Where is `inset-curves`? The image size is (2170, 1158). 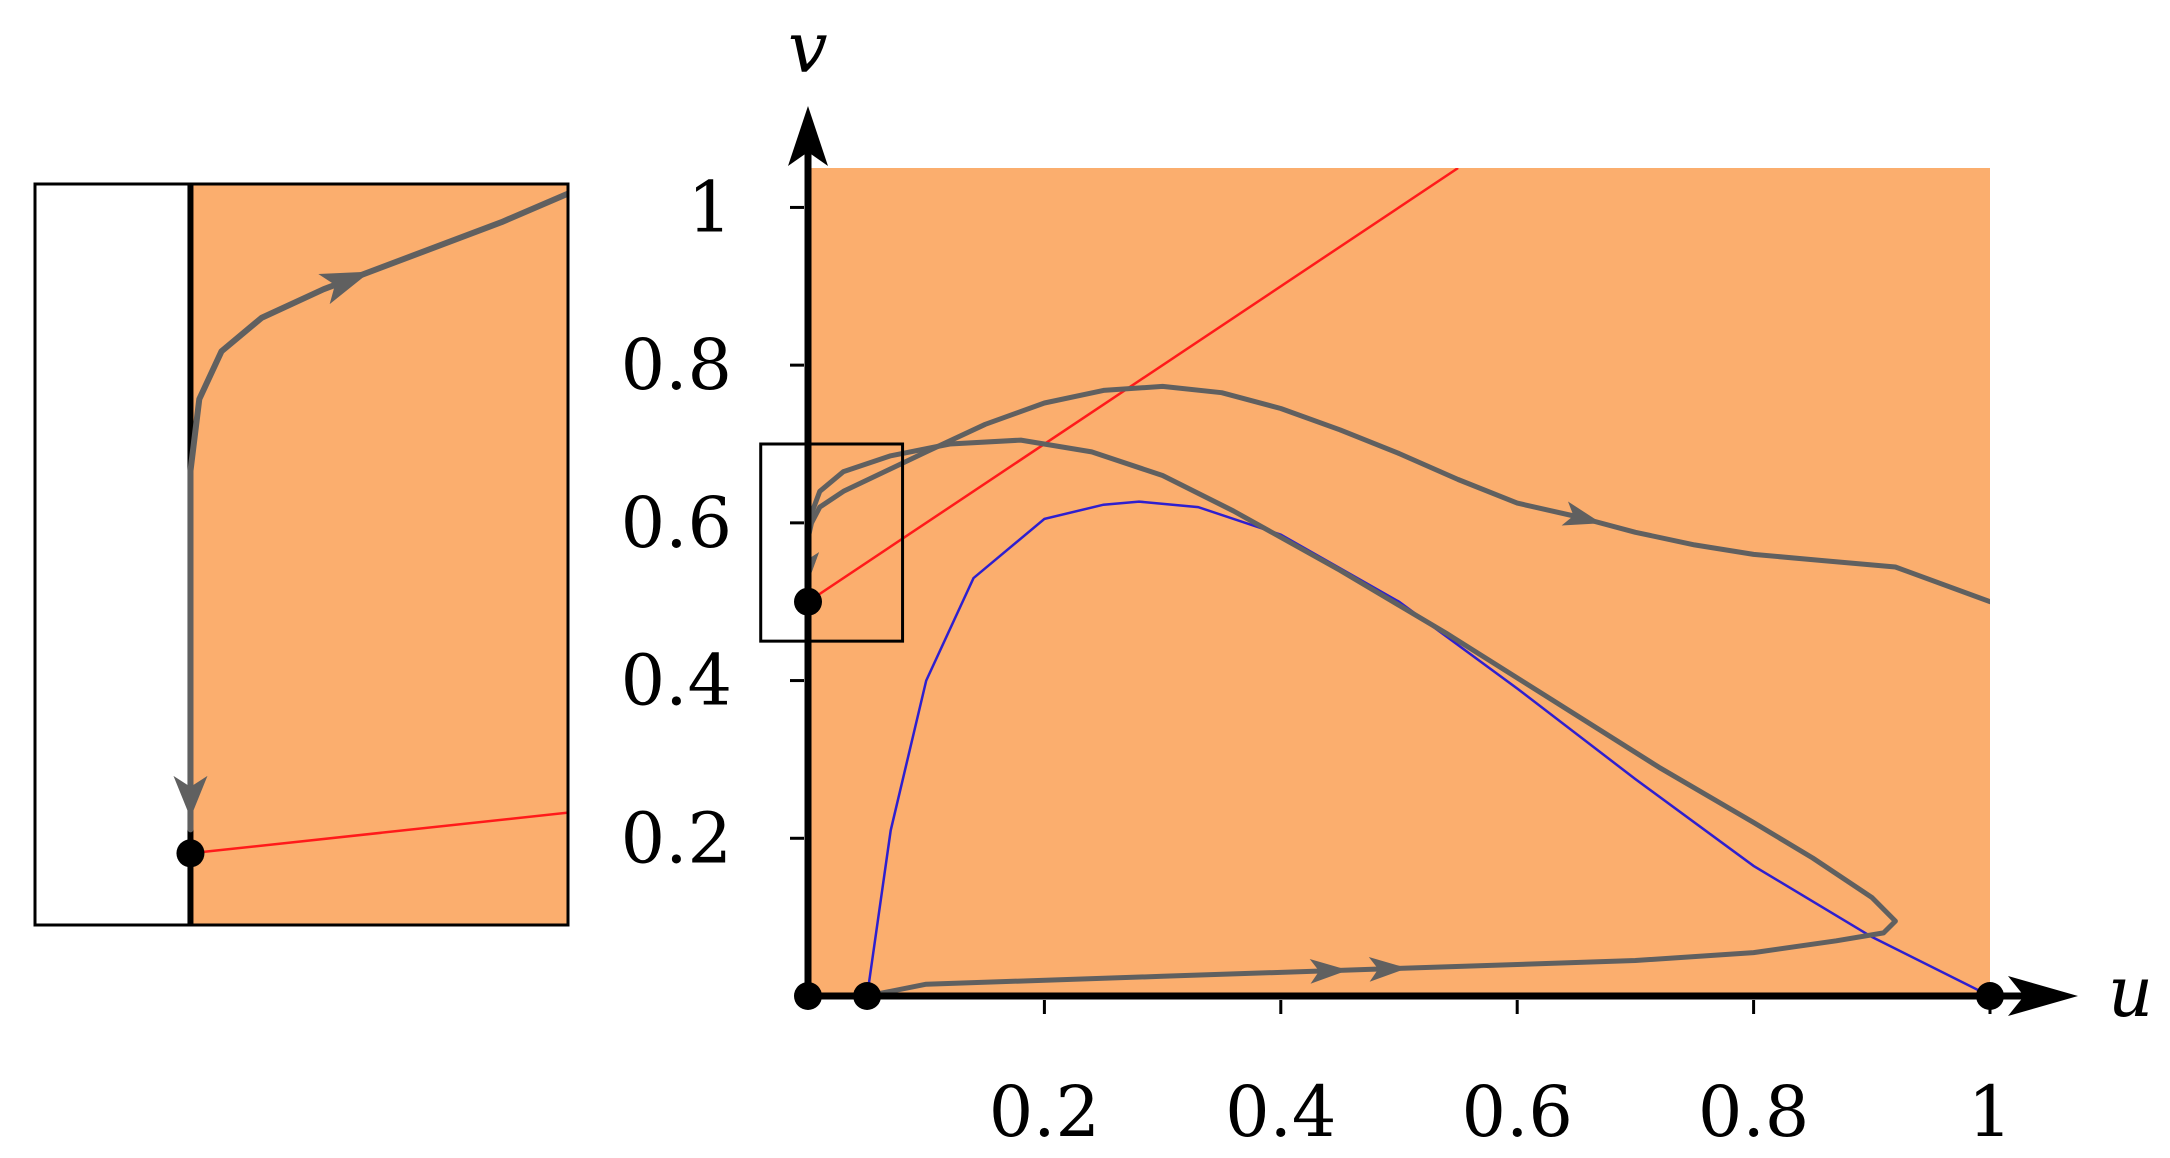
inset-curves is located at coordinates (370, 554).